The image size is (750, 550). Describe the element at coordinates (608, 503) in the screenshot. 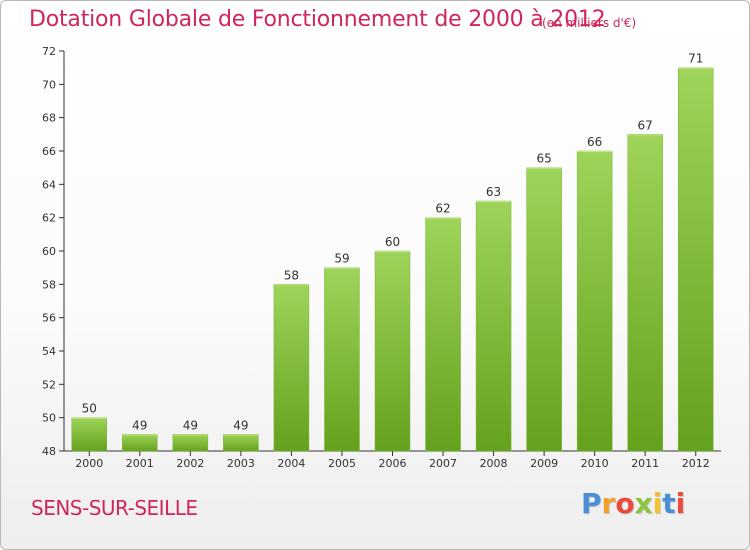

I see `logo-letter-1: r` at that location.